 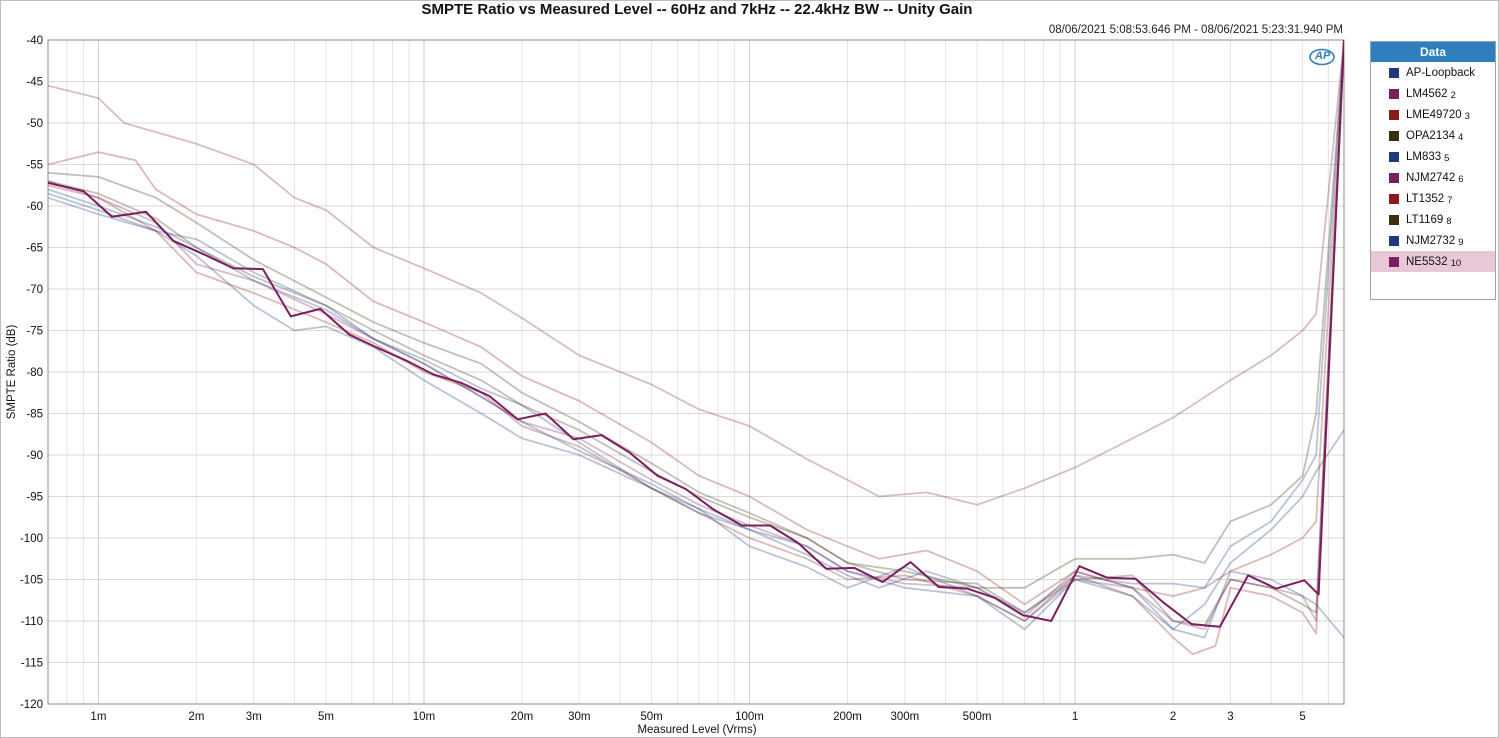 I want to click on legend-header: Data, so click(x=1433, y=52).